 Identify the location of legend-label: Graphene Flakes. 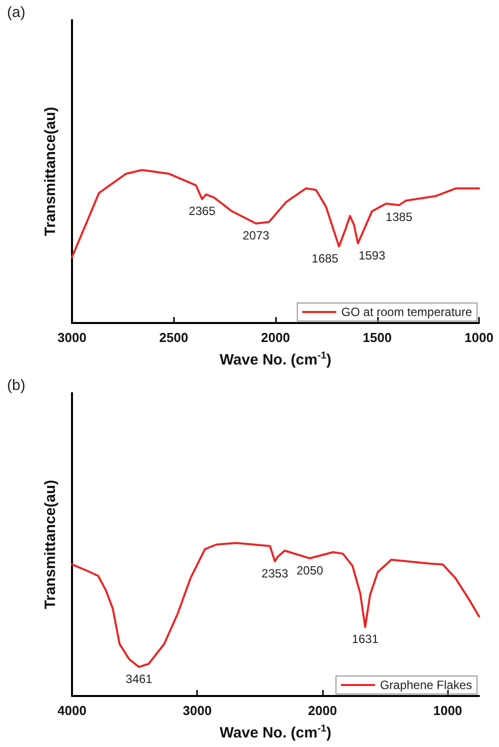
(426, 685).